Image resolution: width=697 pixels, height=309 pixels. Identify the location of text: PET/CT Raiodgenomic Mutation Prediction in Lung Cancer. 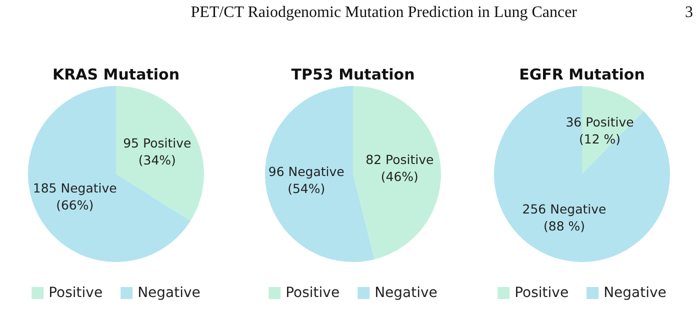
(383, 13).